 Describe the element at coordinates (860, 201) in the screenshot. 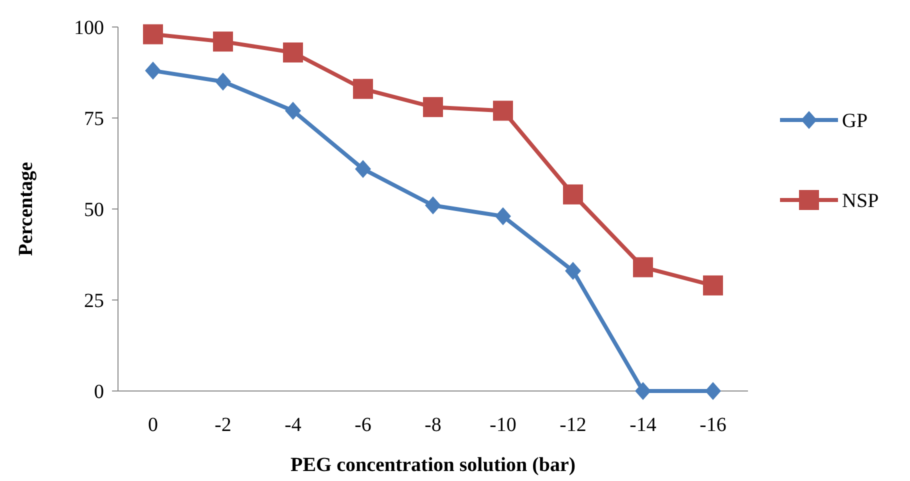

I see `legend-label: NSP` at that location.